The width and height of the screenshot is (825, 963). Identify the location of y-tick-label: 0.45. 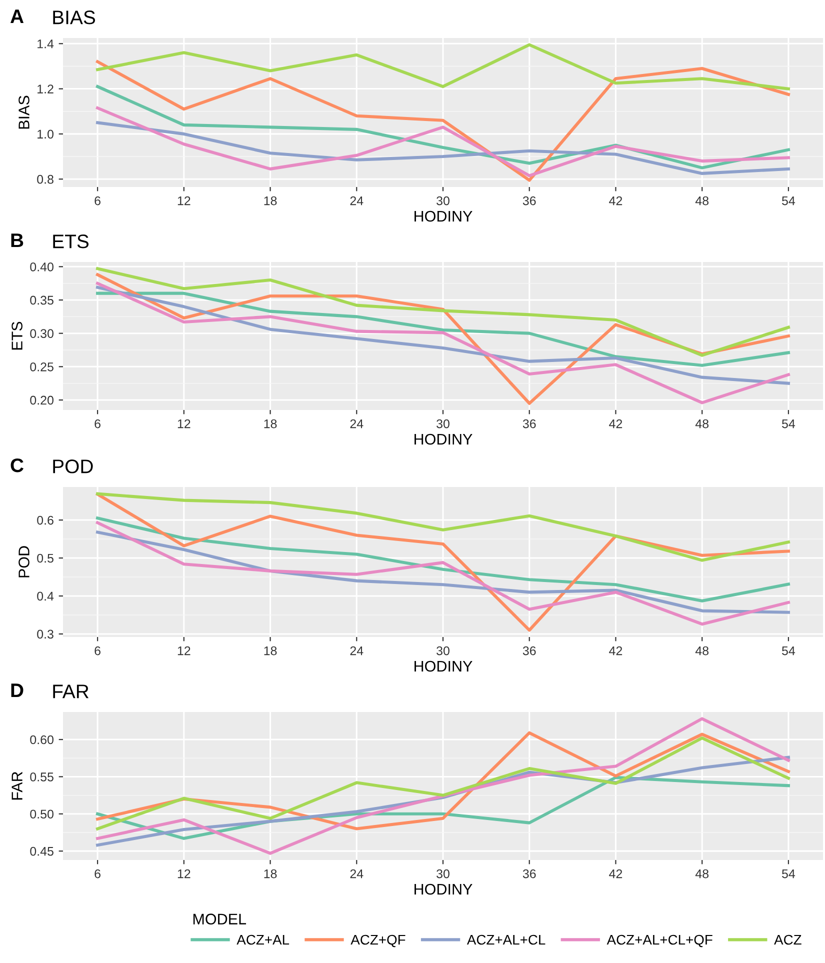
(42, 851).